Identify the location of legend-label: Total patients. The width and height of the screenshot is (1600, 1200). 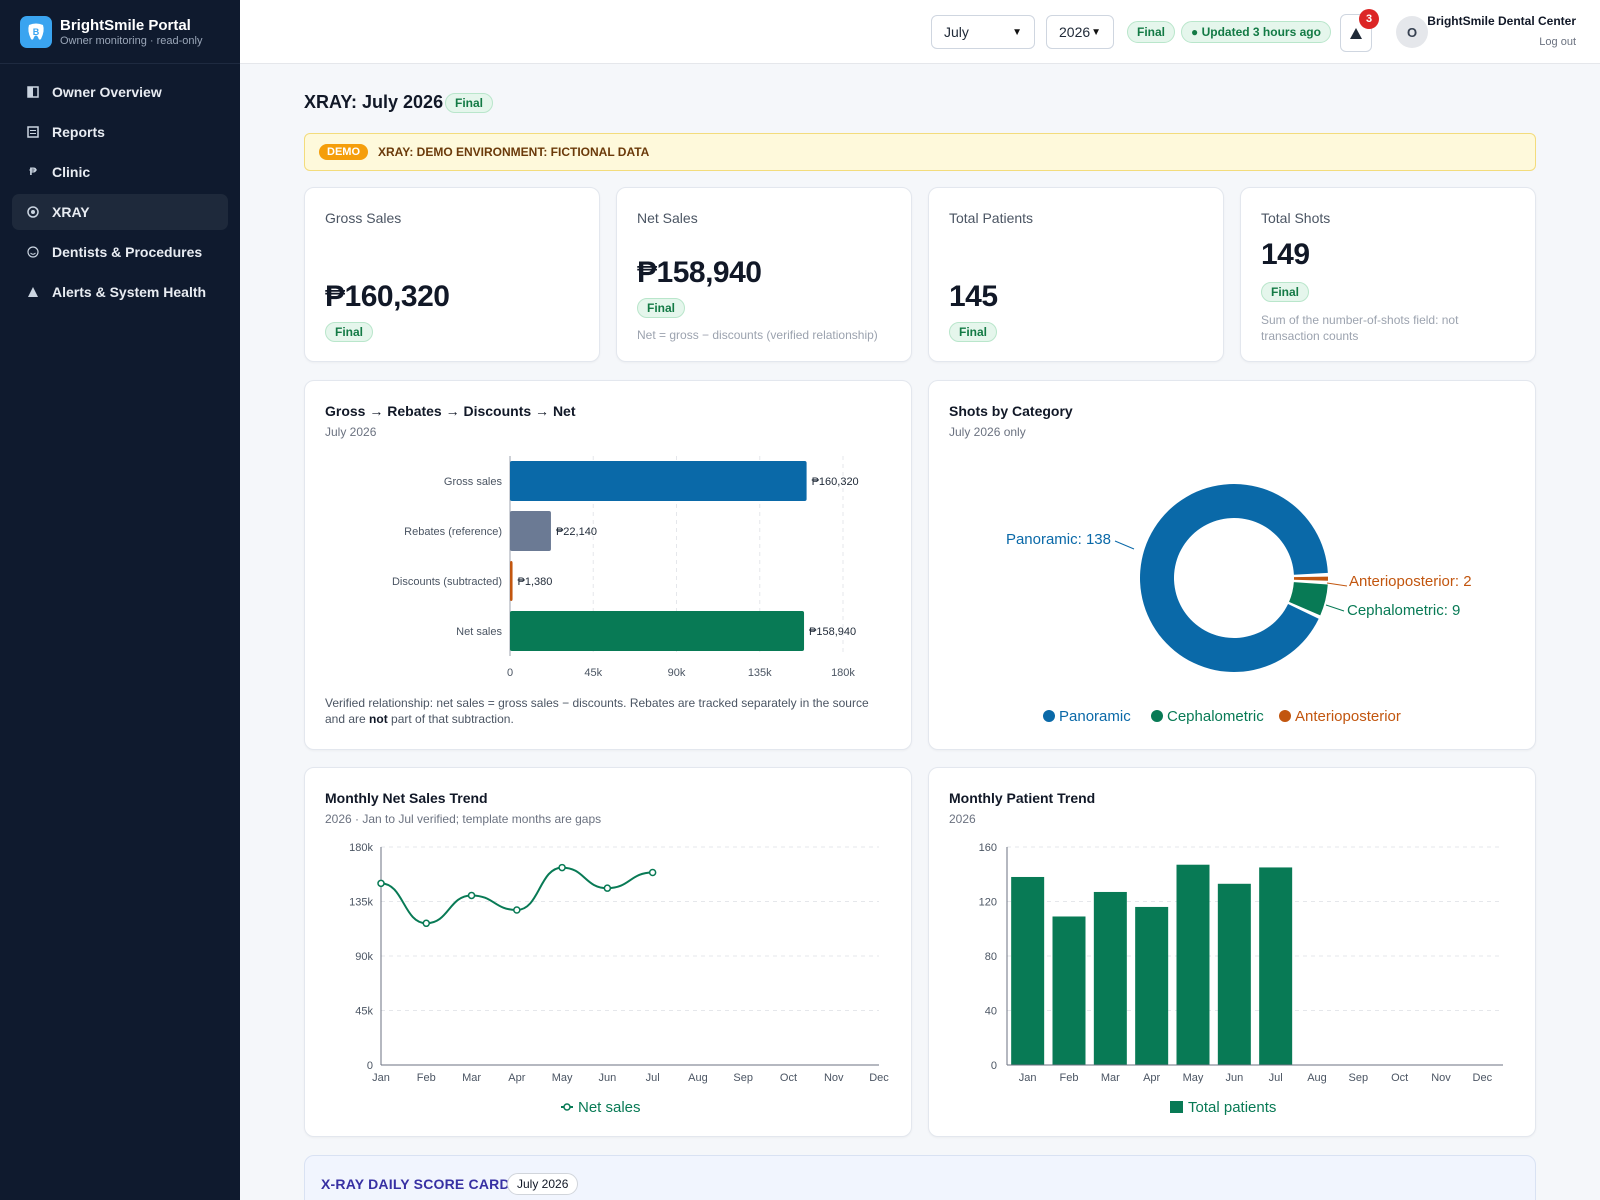
(1232, 1107).